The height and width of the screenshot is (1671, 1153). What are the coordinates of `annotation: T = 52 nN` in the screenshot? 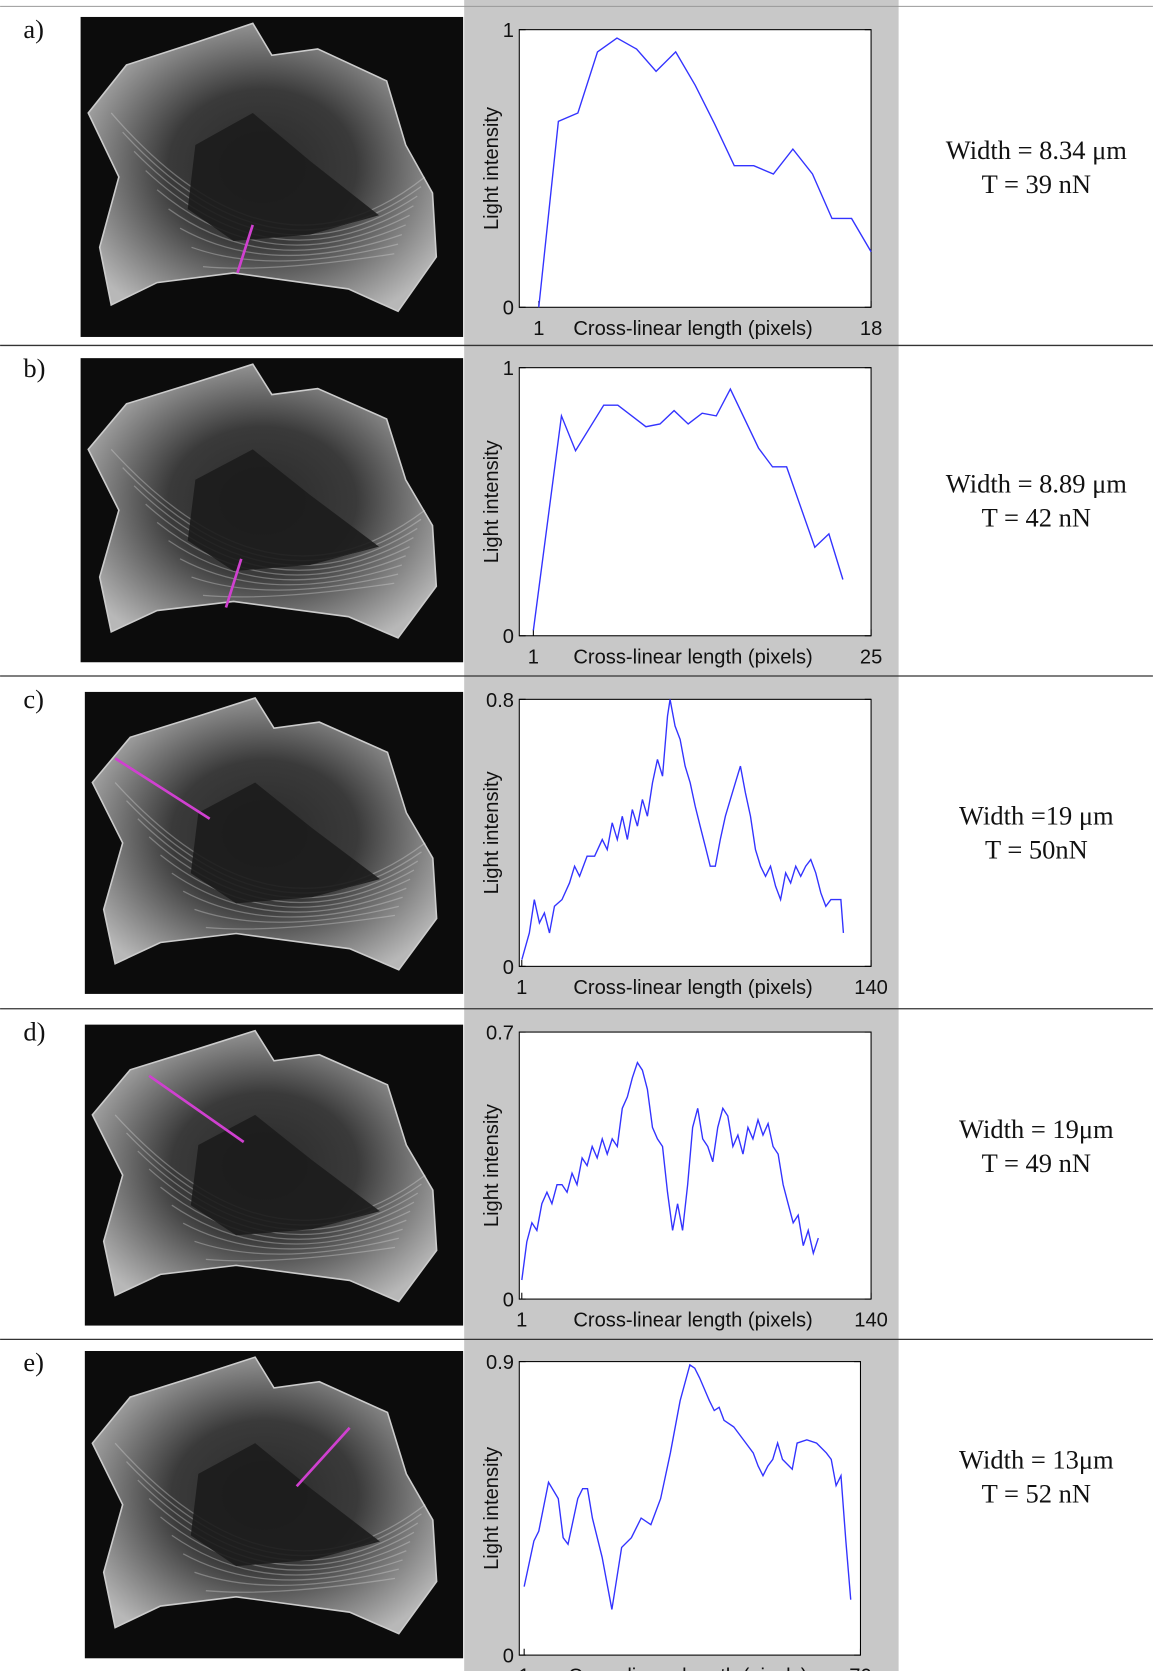 It's located at (1036, 1494).